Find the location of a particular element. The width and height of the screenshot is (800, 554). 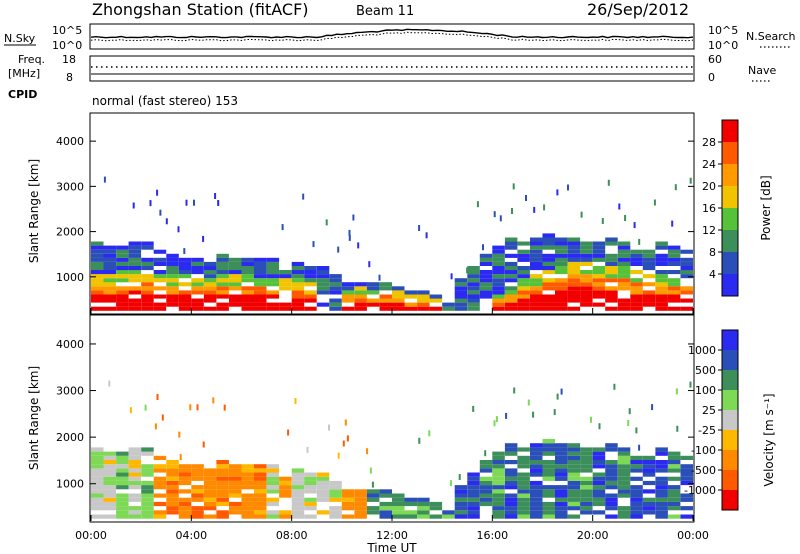

y-tick-label: 1000 is located at coordinates (70, 277).